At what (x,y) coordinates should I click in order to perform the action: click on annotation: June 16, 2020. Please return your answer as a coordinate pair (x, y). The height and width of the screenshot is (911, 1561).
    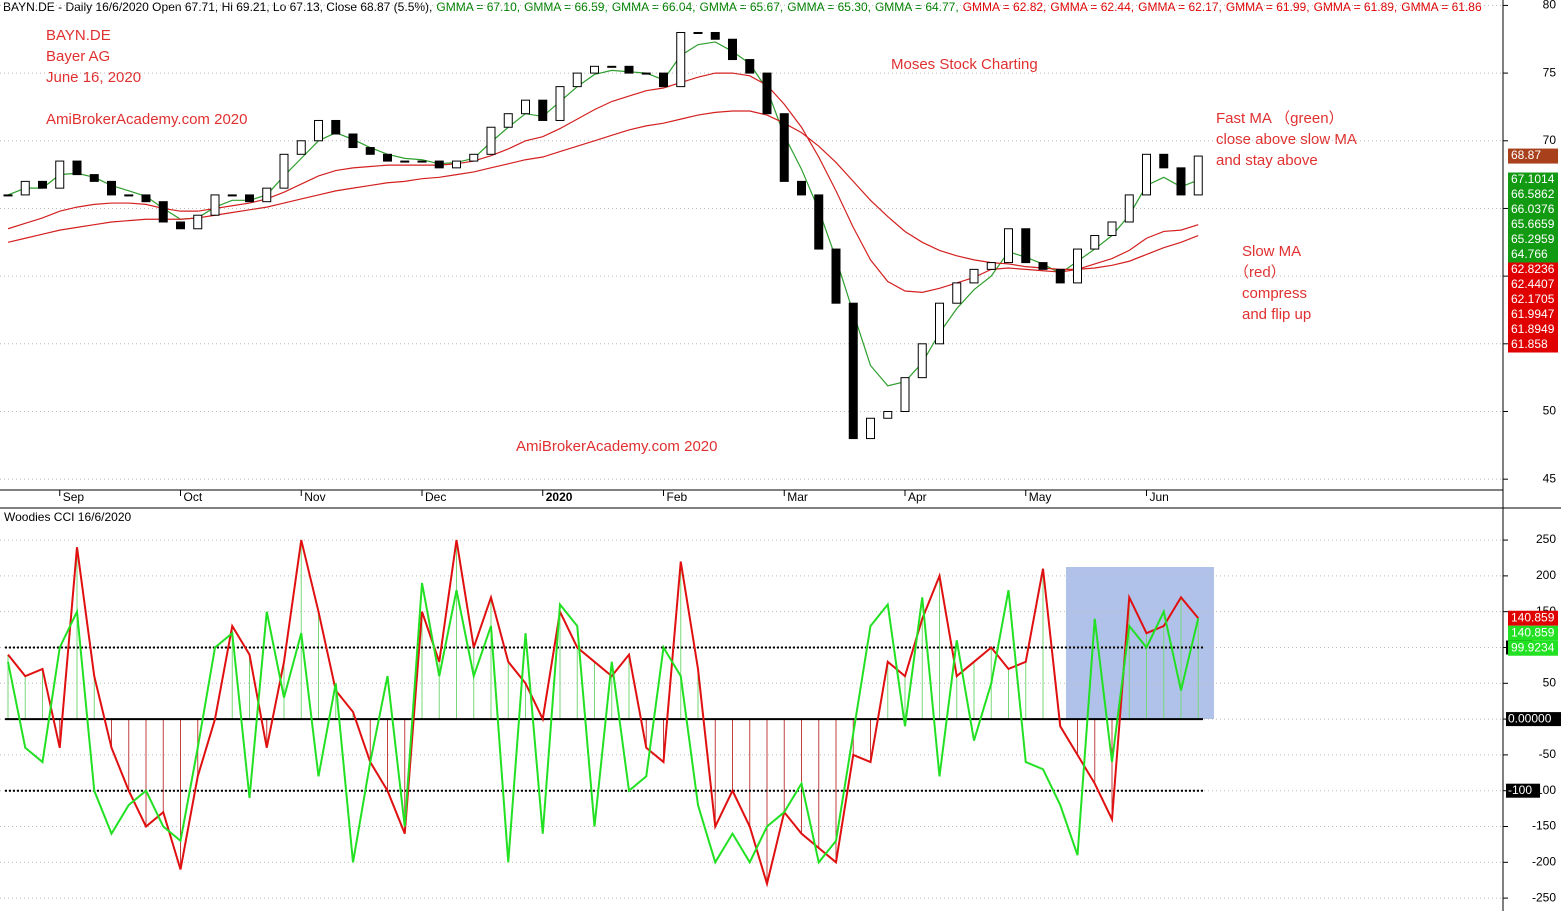
    Looking at the image, I should click on (93, 77).